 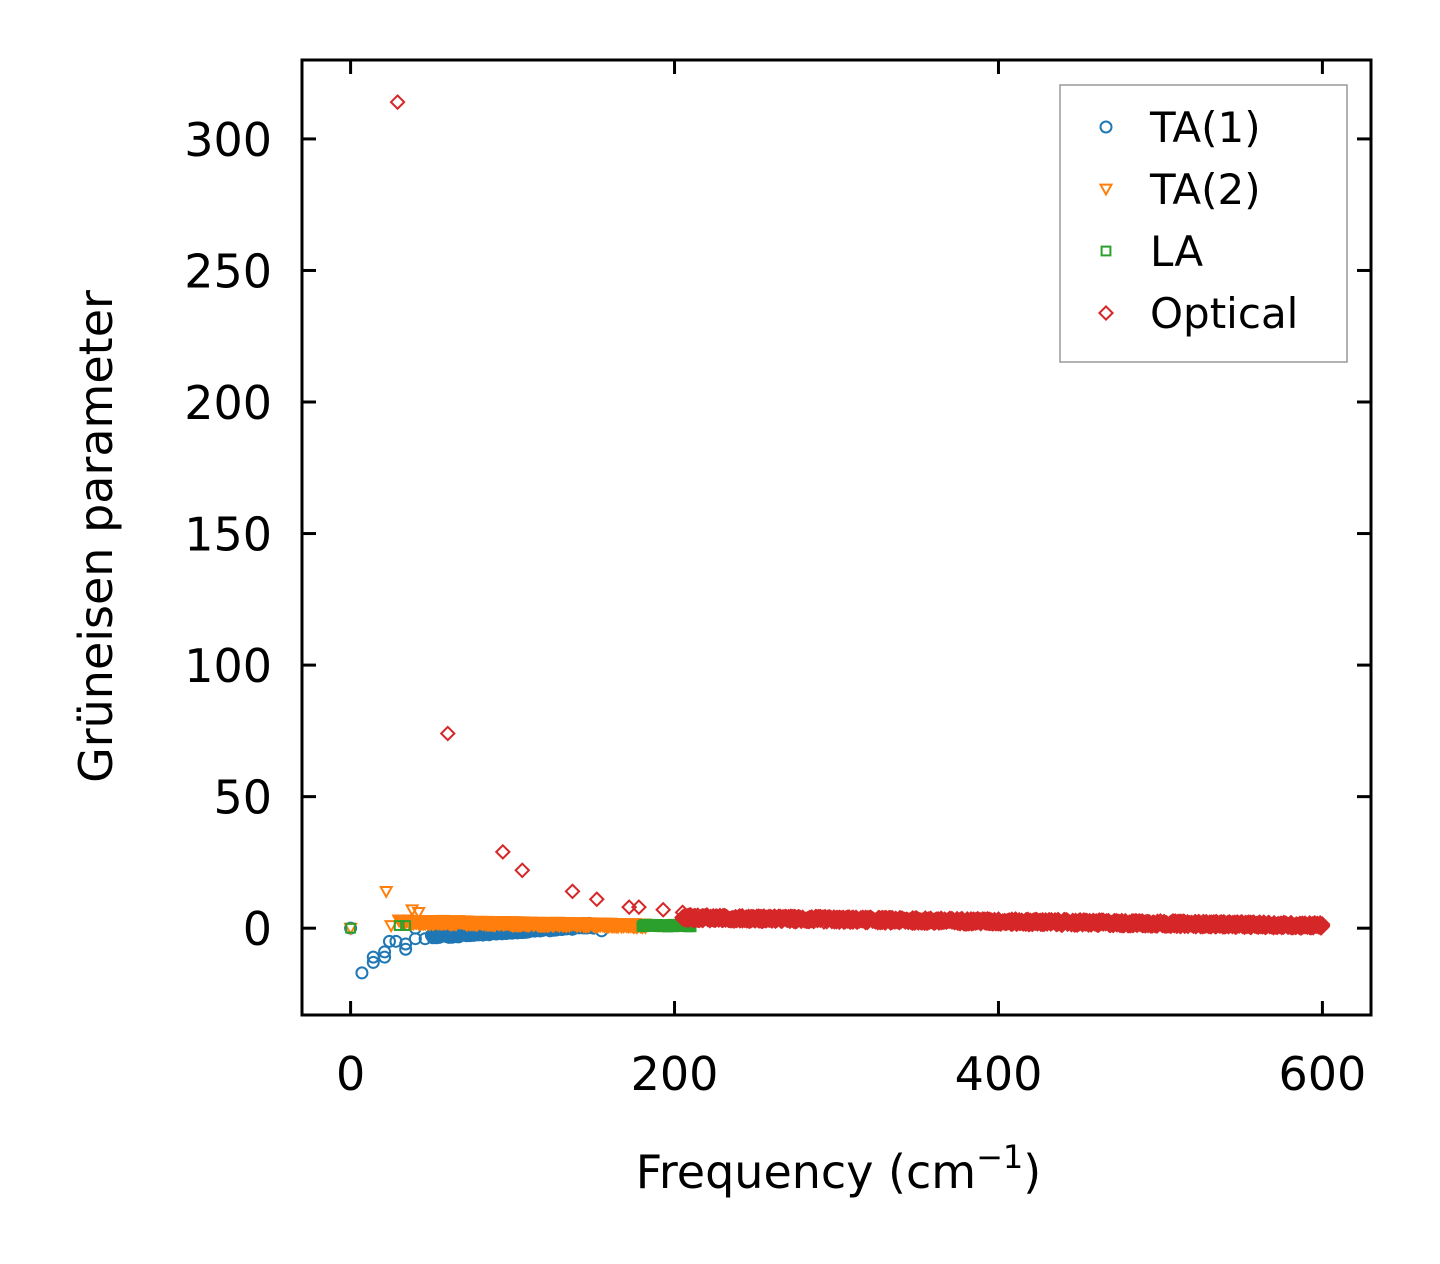 What do you see at coordinates (242, 798) in the screenshot?
I see `y-tick-label: 50` at bounding box center [242, 798].